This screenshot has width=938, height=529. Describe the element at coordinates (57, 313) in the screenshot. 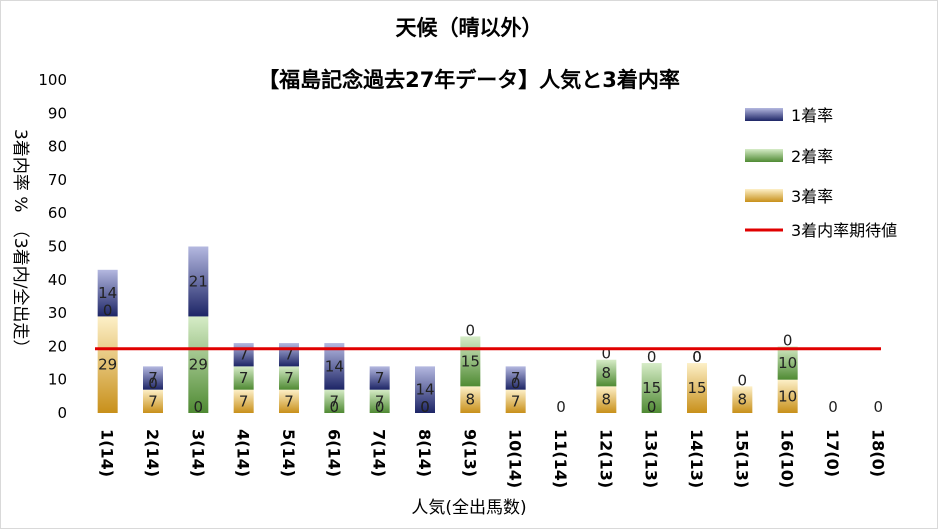

I see `y-tick-label: 30` at that location.